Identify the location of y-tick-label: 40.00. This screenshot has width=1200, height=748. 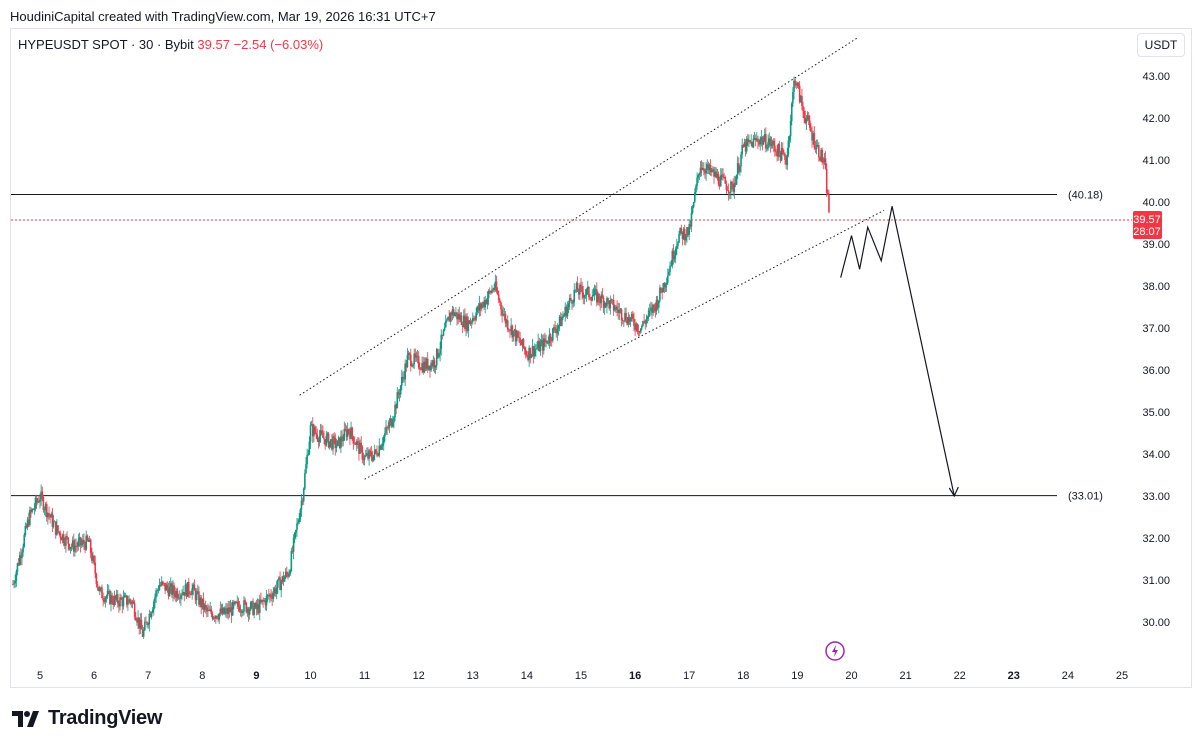
(1156, 203).